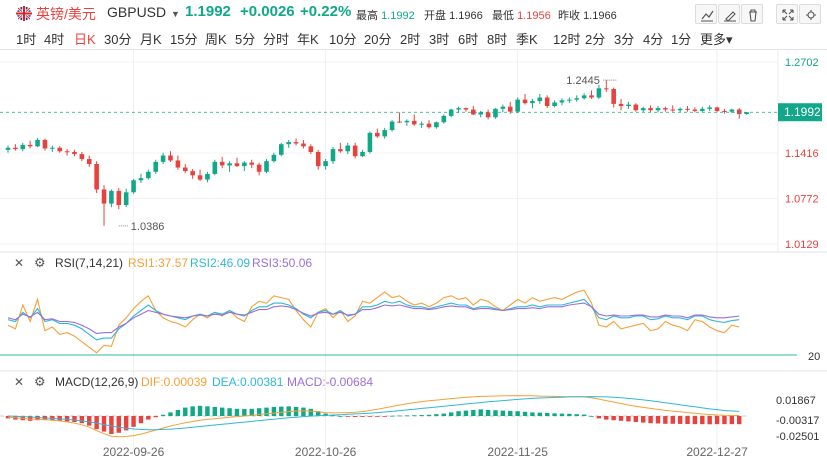 This screenshot has height=465, width=827. What do you see at coordinates (267, 11) in the screenshot?
I see `price-change: +0.0026` at bounding box center [267, 11].